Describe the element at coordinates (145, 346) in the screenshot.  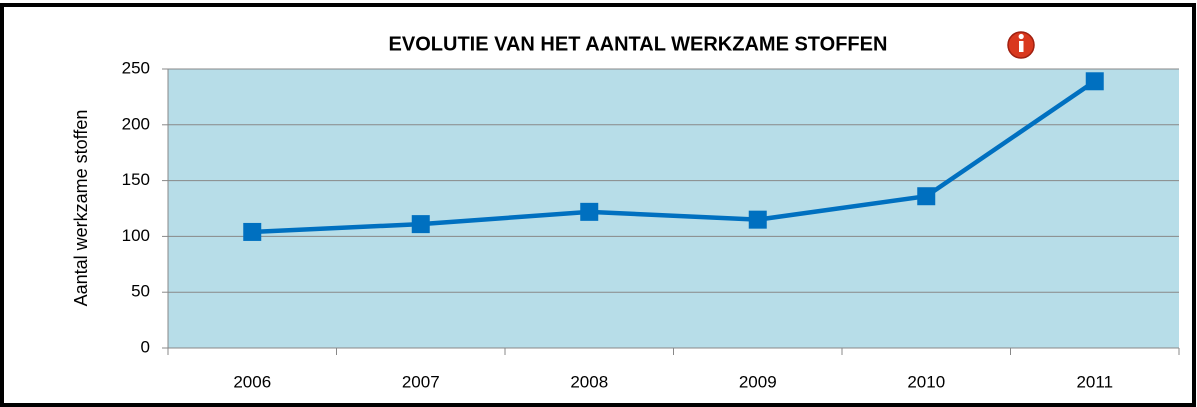
I see `y-tick-label: 0` at that location.